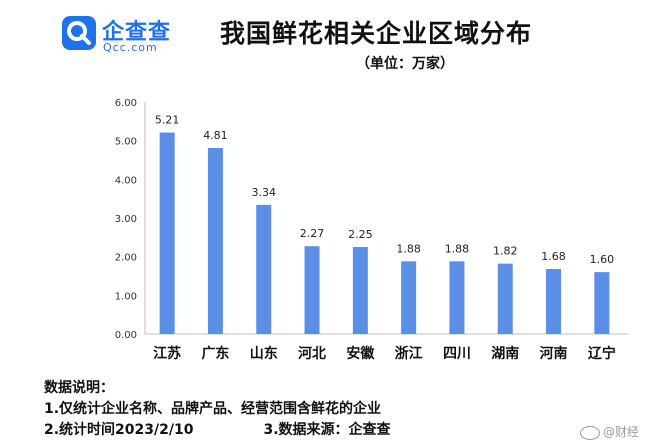 Image resolution: width=649 pixels, height=446 pixels. Describe the element at coordinates (553, 256) in the screenshot. I see `bar-value-label: 1.68` at that location.